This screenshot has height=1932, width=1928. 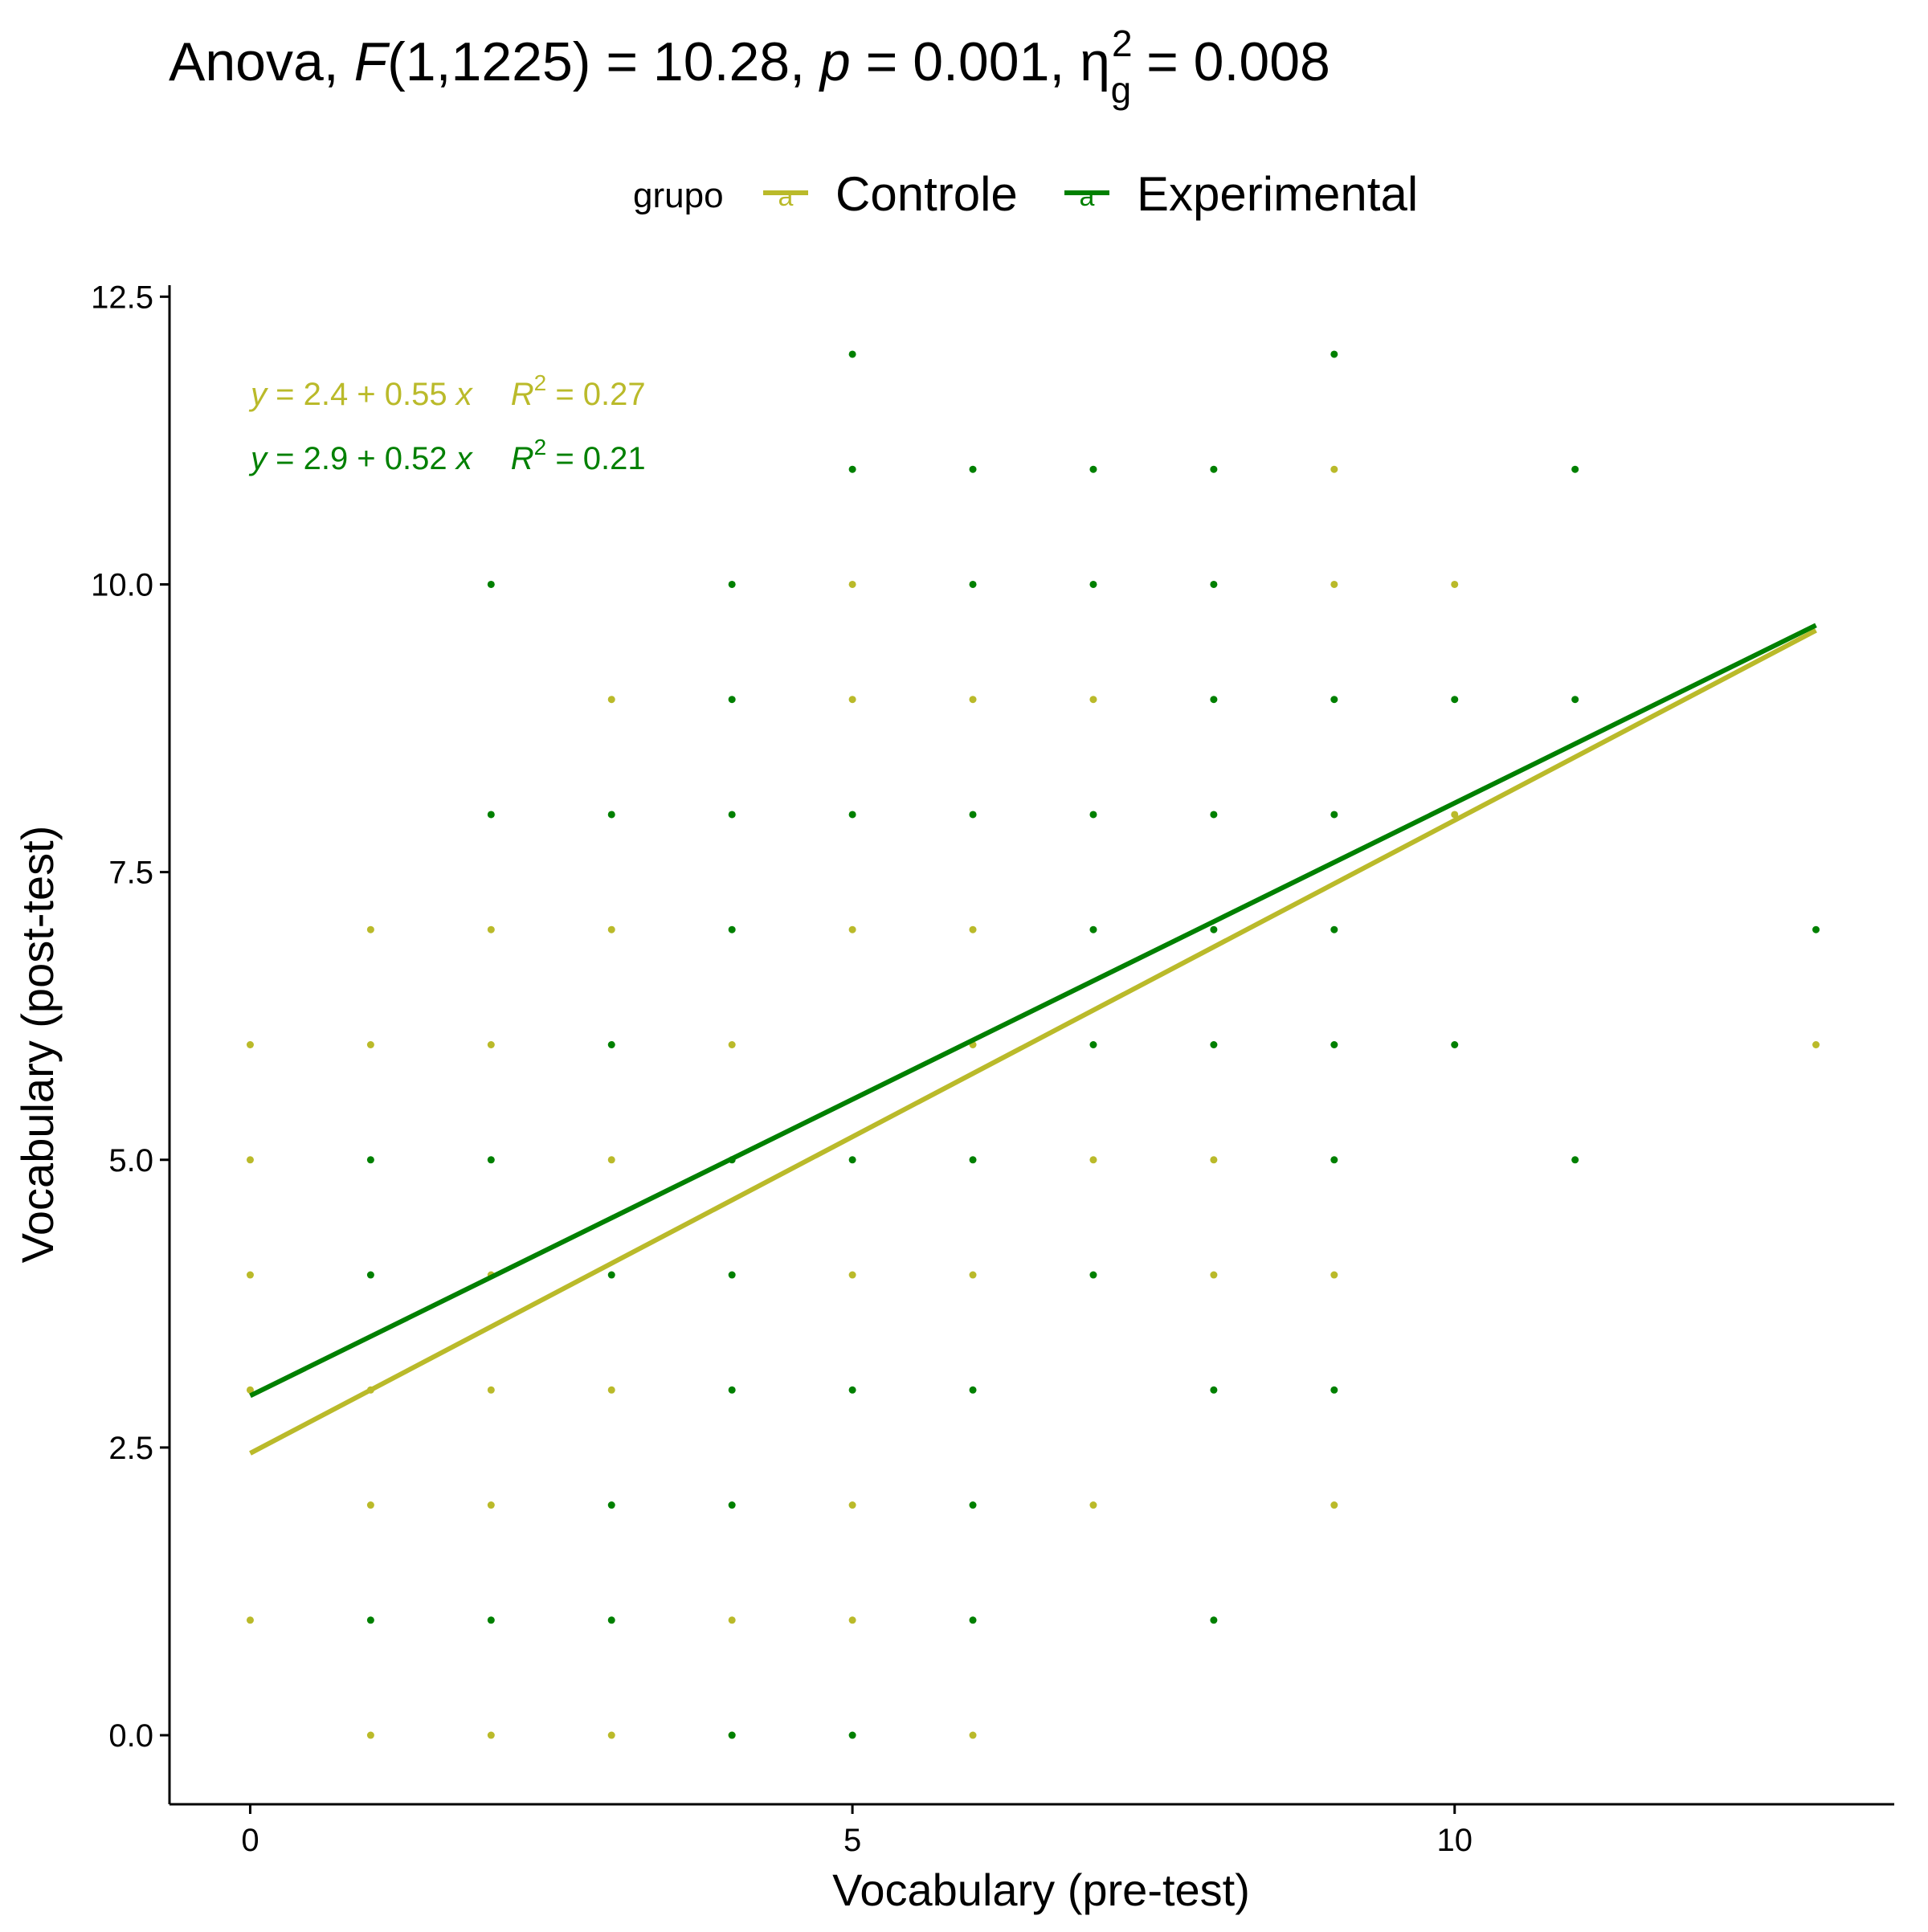 What do you see at coordinates (1087, 197) in the screenshot?
I see `legend-key-glyph-experimental: a` at bounding box center [1087, 197].